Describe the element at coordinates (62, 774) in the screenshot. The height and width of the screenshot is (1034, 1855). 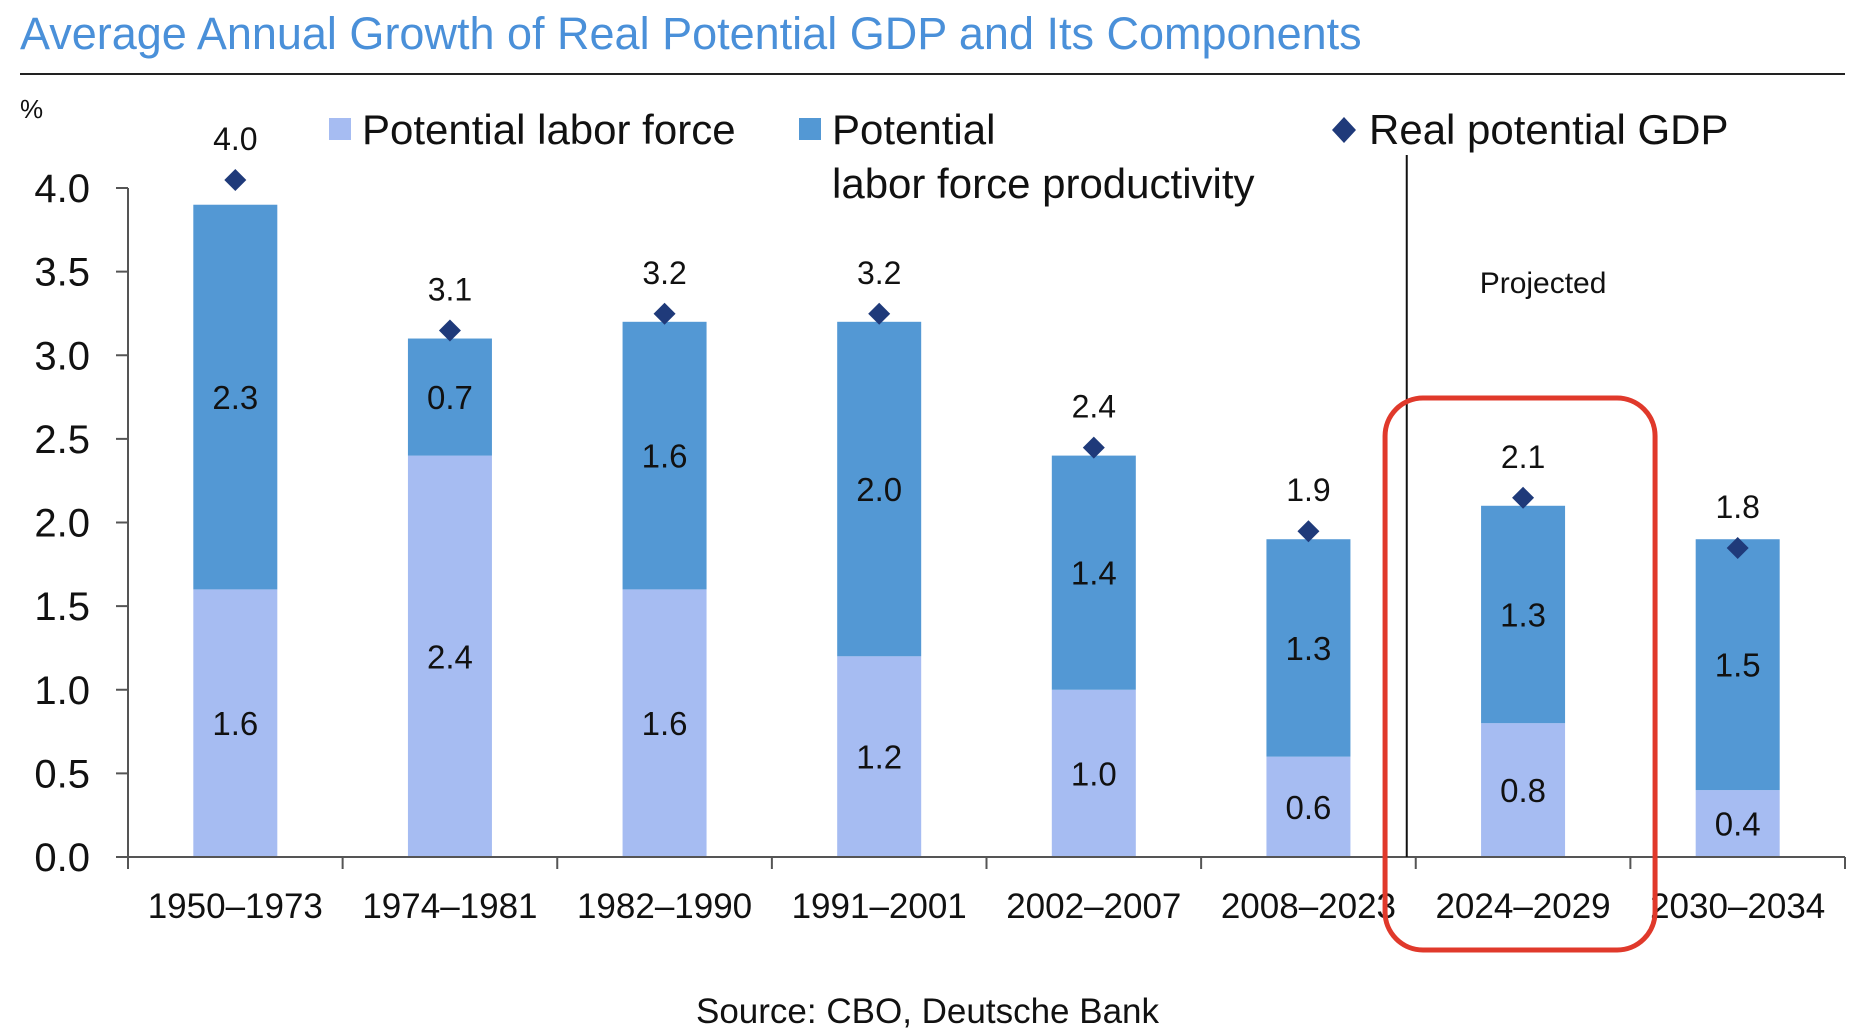
I see `y-tick-label: 0.5` at that location.